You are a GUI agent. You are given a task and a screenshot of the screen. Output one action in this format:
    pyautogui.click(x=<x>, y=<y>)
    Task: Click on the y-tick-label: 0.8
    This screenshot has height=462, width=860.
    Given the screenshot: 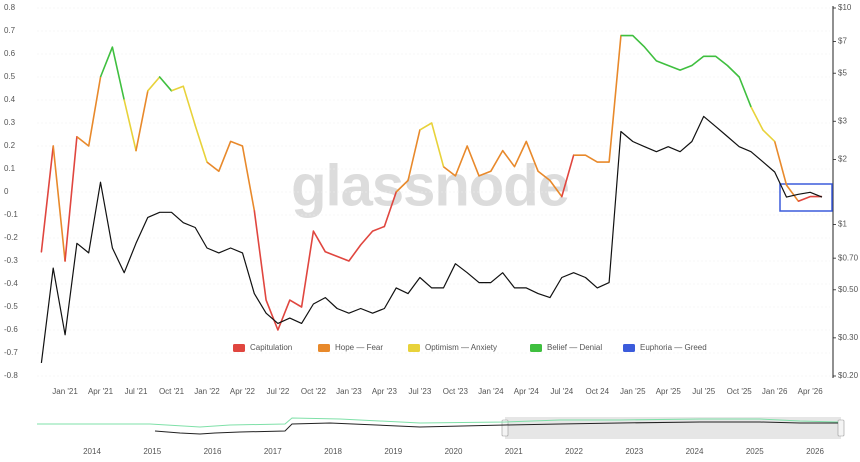 What is the action you would take?
    pyautogui.click(x=10, y=7)
    